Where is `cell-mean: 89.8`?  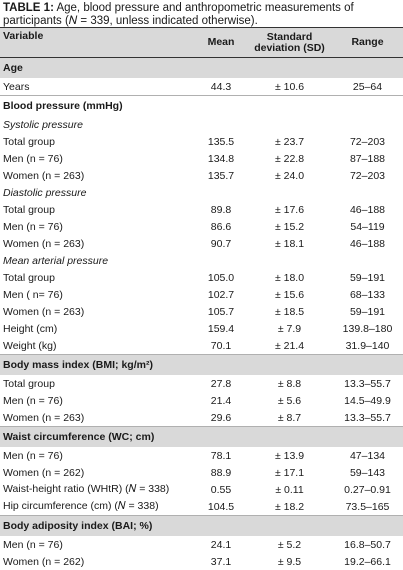 cell-mean: 89.8 is located at coordinates (221, 209).